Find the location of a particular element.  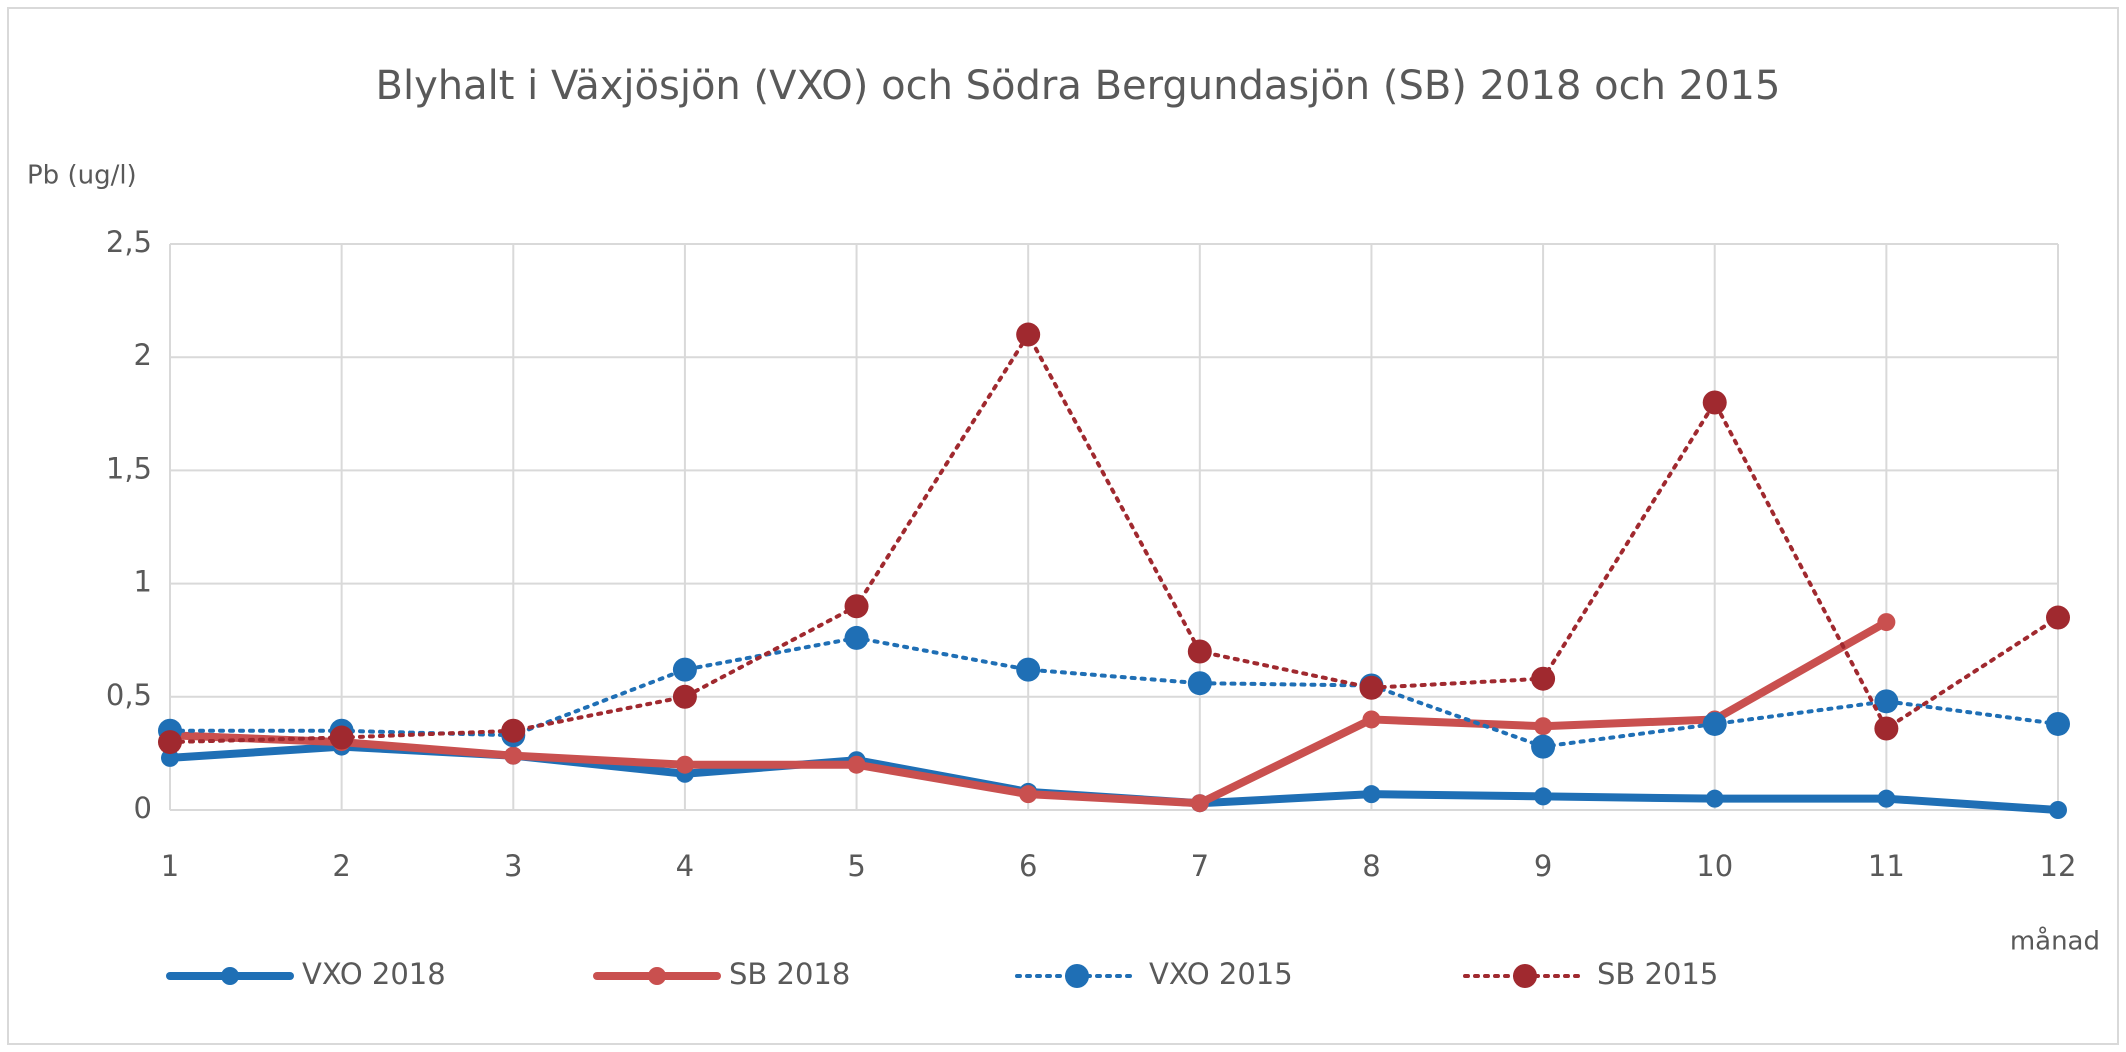

x-tick-label: 1 is located at coordinates (170, 866).